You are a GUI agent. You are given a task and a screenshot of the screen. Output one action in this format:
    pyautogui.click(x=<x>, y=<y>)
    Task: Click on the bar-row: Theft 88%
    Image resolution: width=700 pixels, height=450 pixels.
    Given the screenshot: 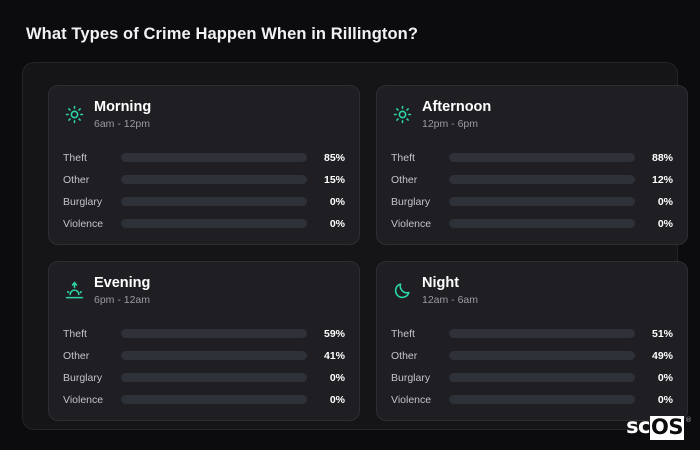 What is the action you would take?
    pyautogui.click(x=532, y=158)
    